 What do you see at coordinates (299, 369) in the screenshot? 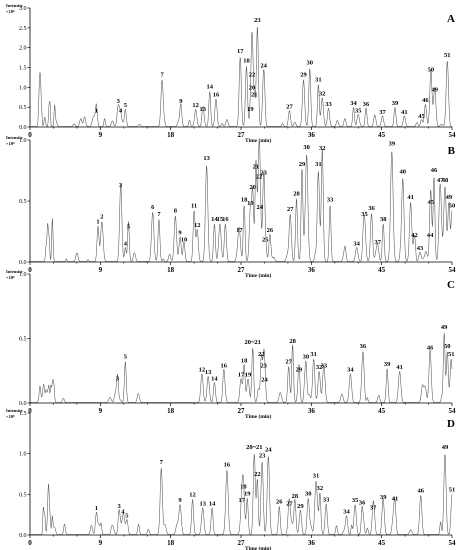
I see `peak-label: 29` at bounding box center [299, 369].